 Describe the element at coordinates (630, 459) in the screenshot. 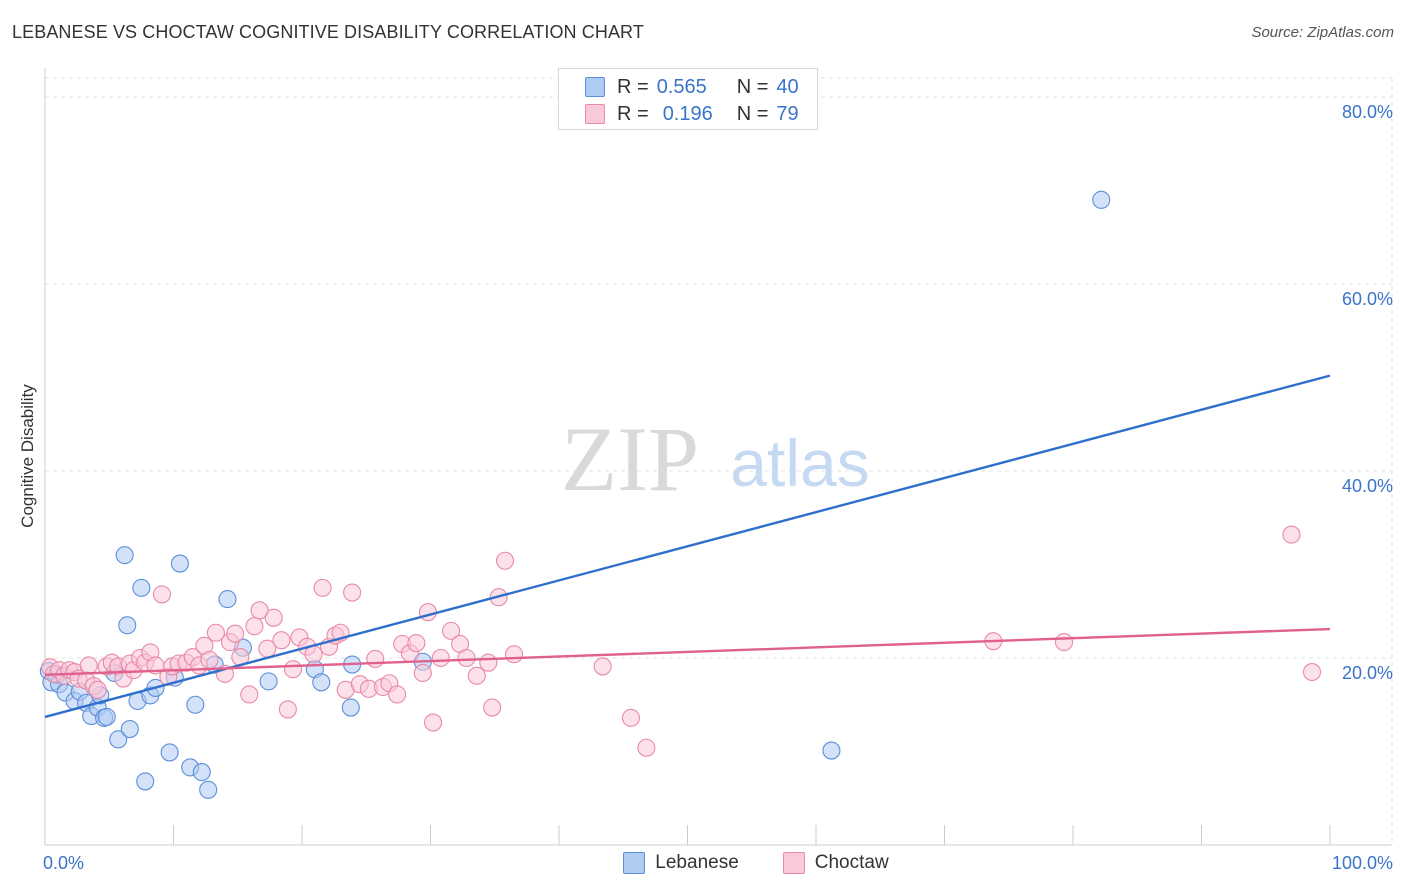

I see `watermark-zip: ZIP` at that location.